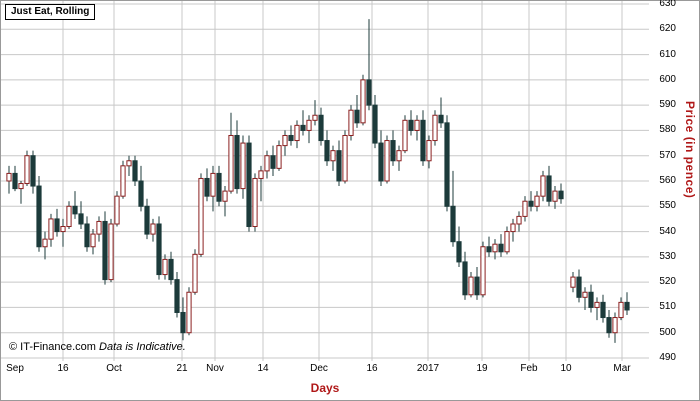 This screenshot has height=401, width=700. I want to click on x-axis-tick: Oct, so click(114, 368).